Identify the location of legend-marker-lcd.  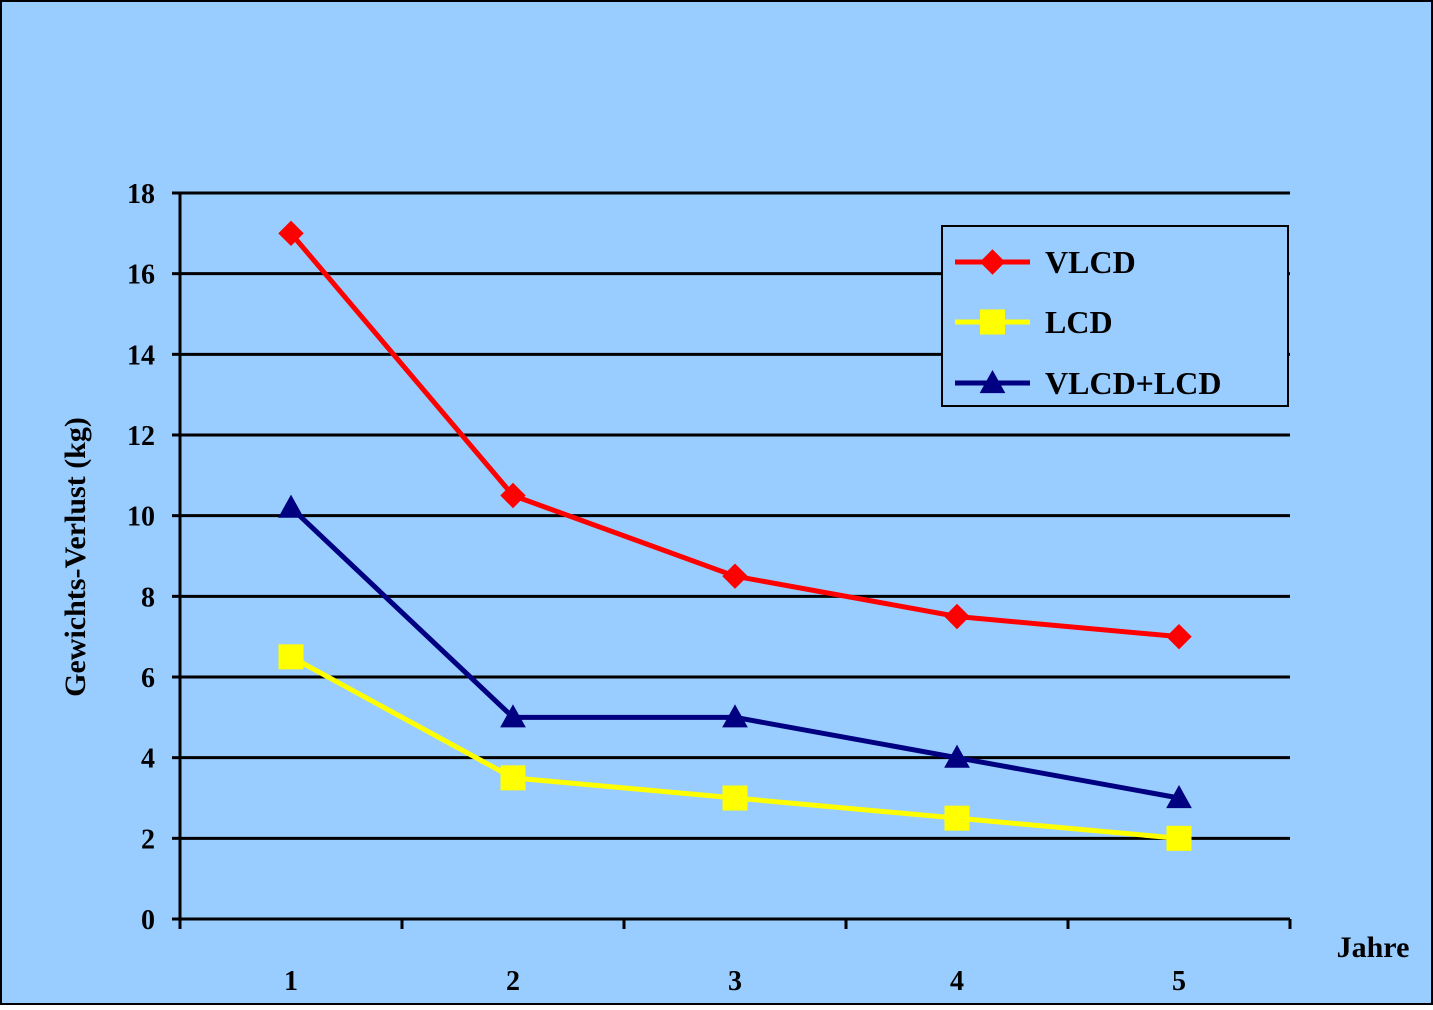
(992, 322).